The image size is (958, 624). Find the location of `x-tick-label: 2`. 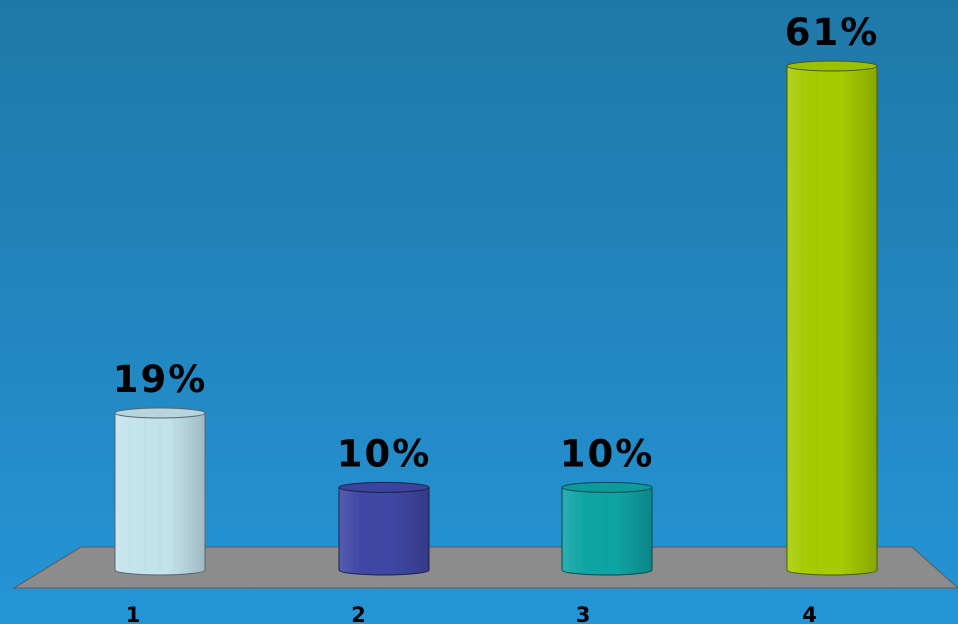

x-tick-label: 2 is located at coordinates (358, 613).